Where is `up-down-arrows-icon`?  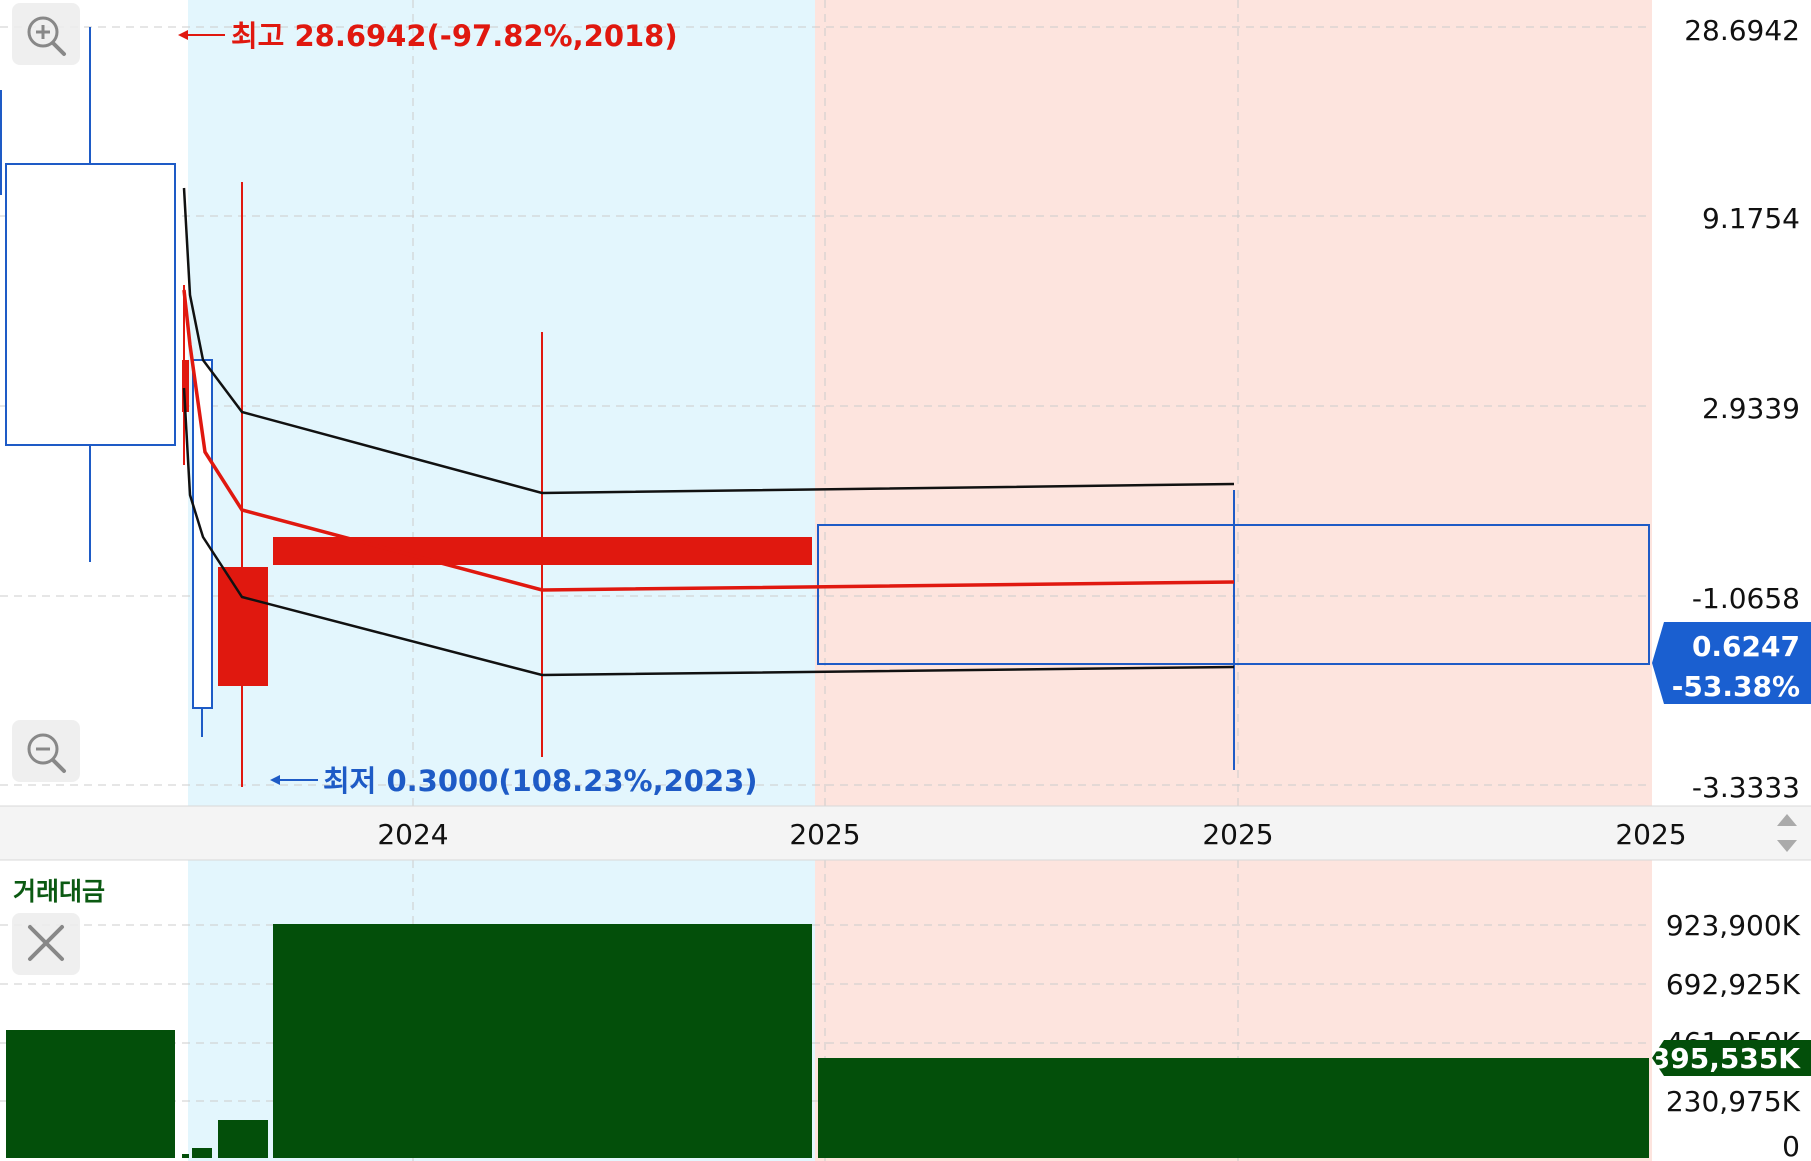
up-down-arrows-icon is located at coordinates (1787, 833).